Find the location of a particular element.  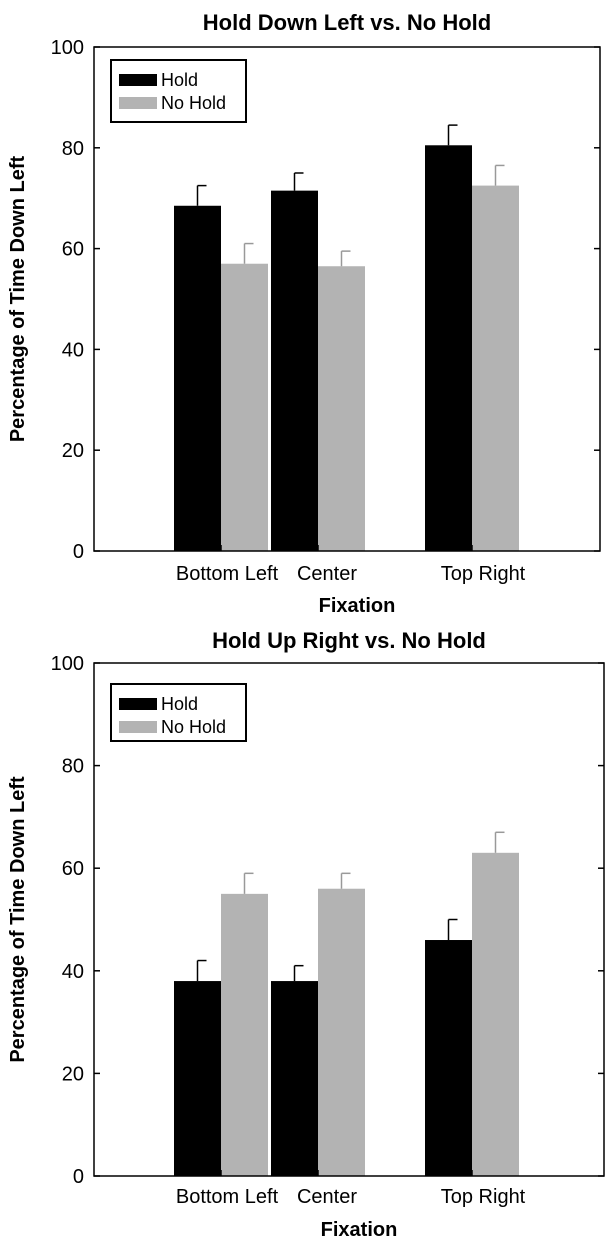

legend-box is located at coordinates (178, 91).